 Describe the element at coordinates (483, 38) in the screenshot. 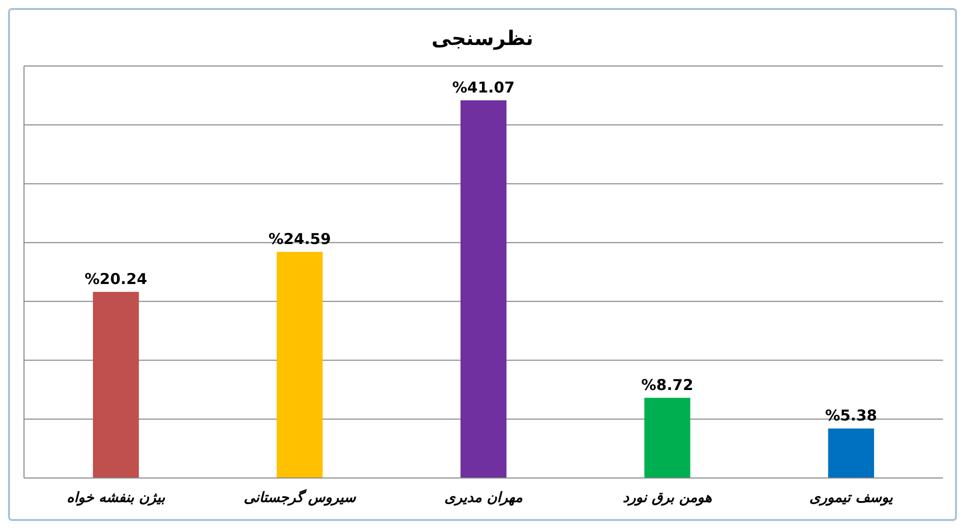

I see `chart-title: نظرسنجی` at that location.